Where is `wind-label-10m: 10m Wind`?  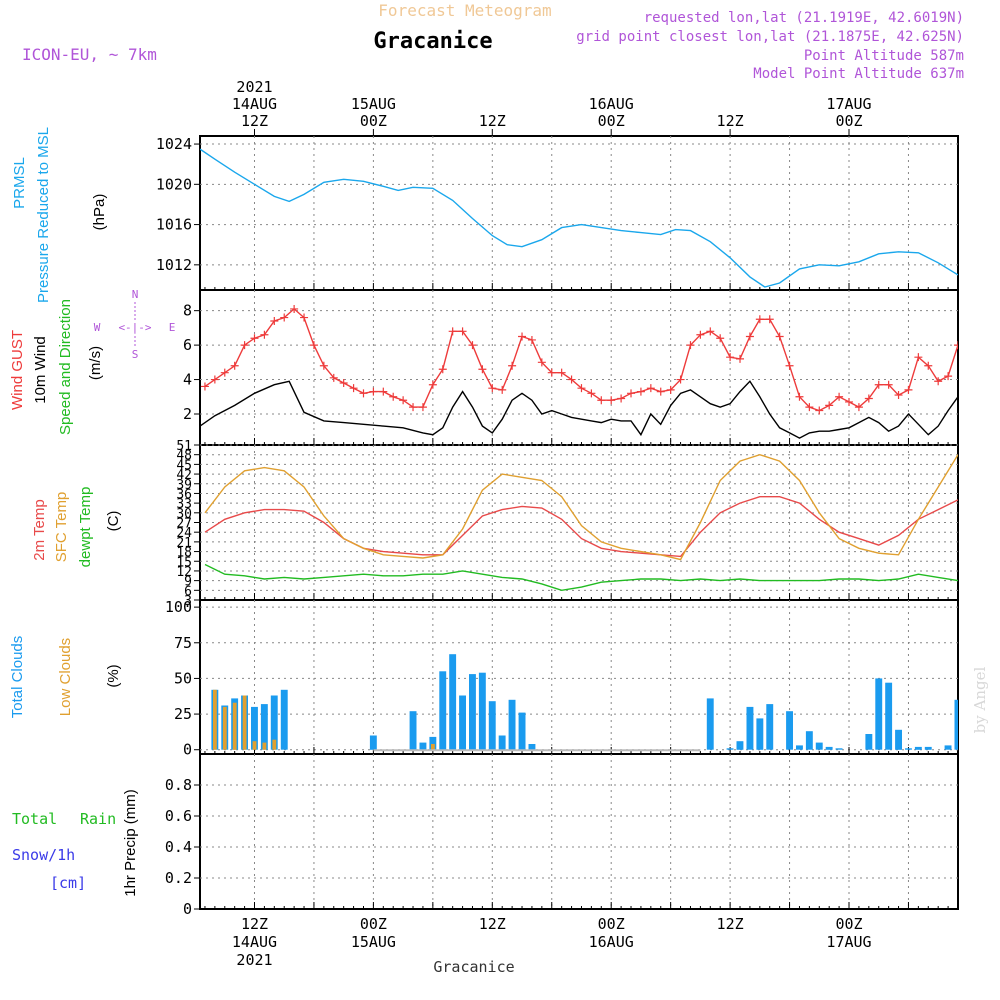
wind-label-10m: 10m Wind is located at coordinates (40, 370).